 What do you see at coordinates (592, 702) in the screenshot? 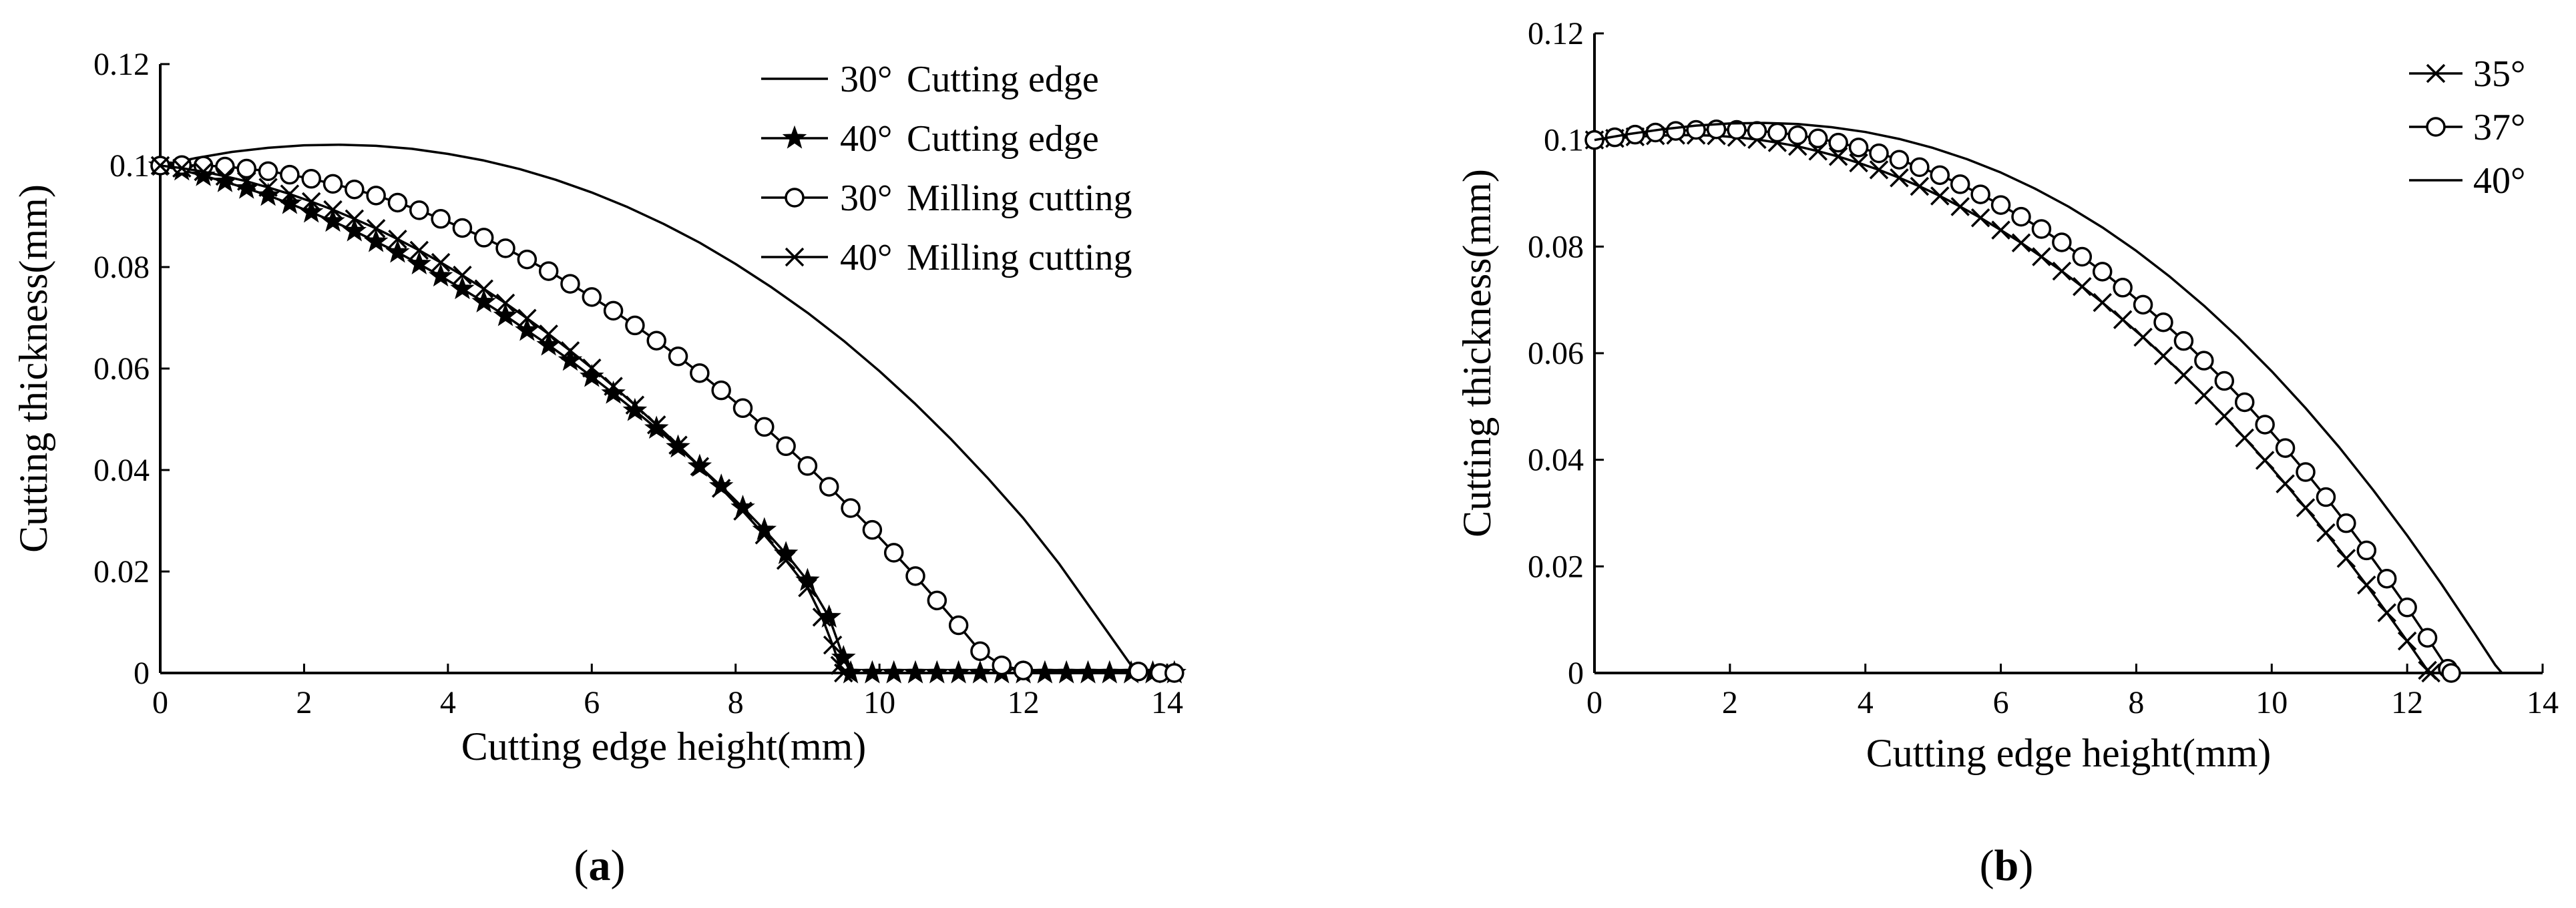
I see `panel-a-x-tick-label: 6` at bounding box center [592, 702].